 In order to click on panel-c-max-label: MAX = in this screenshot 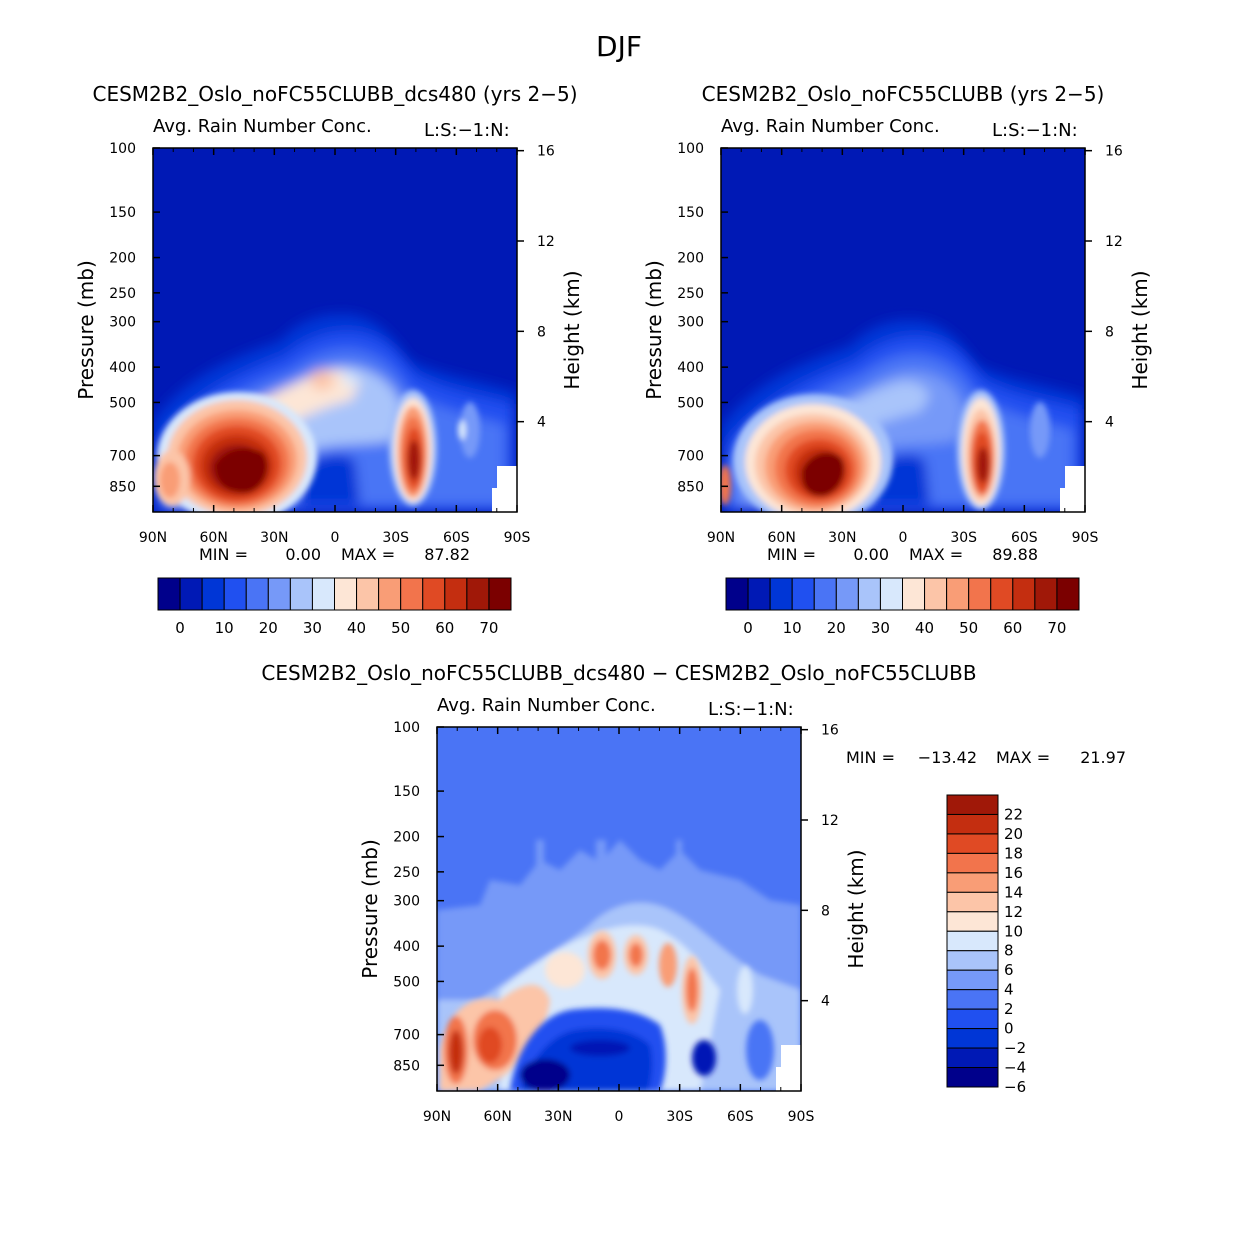, I will do `click(1023, 757)`.